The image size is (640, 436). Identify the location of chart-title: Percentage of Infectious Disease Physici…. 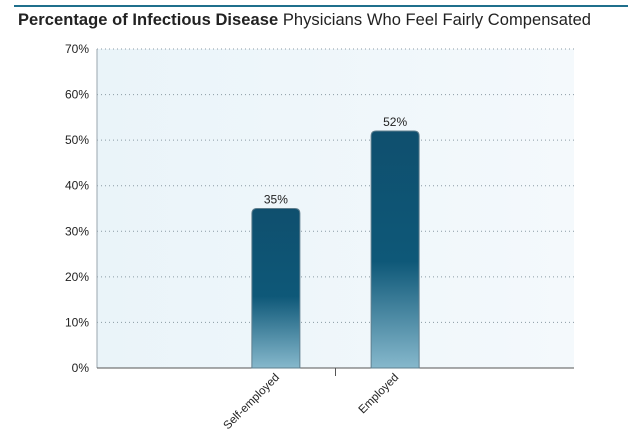
(304, 20).